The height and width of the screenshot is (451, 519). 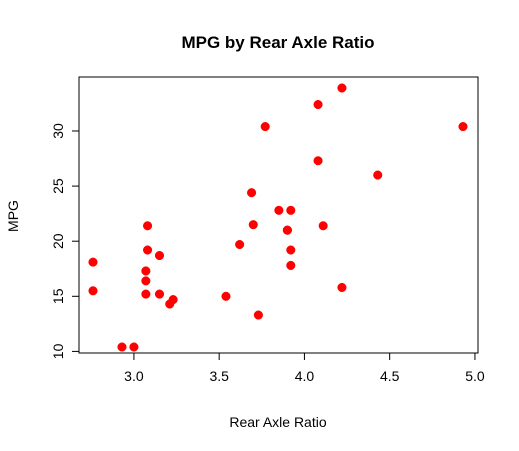 I want to click on x-tick-label: 4.0, so click(x=305, y=376).